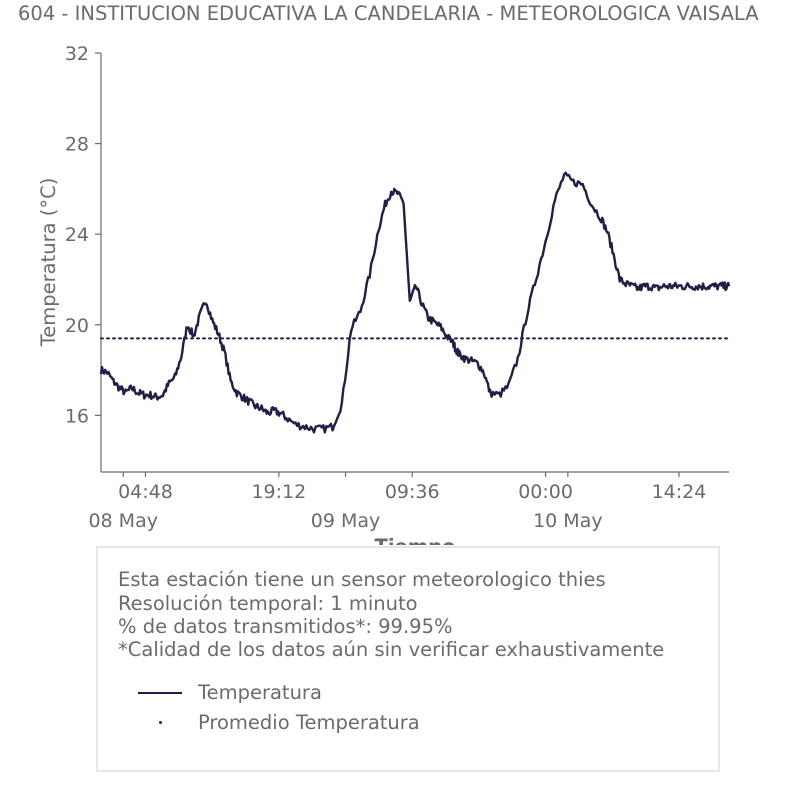  What do you see at coordinates (77, 416) in the screenshot?
I see `y-tick-label: 16` at bounding box center [77, 416].